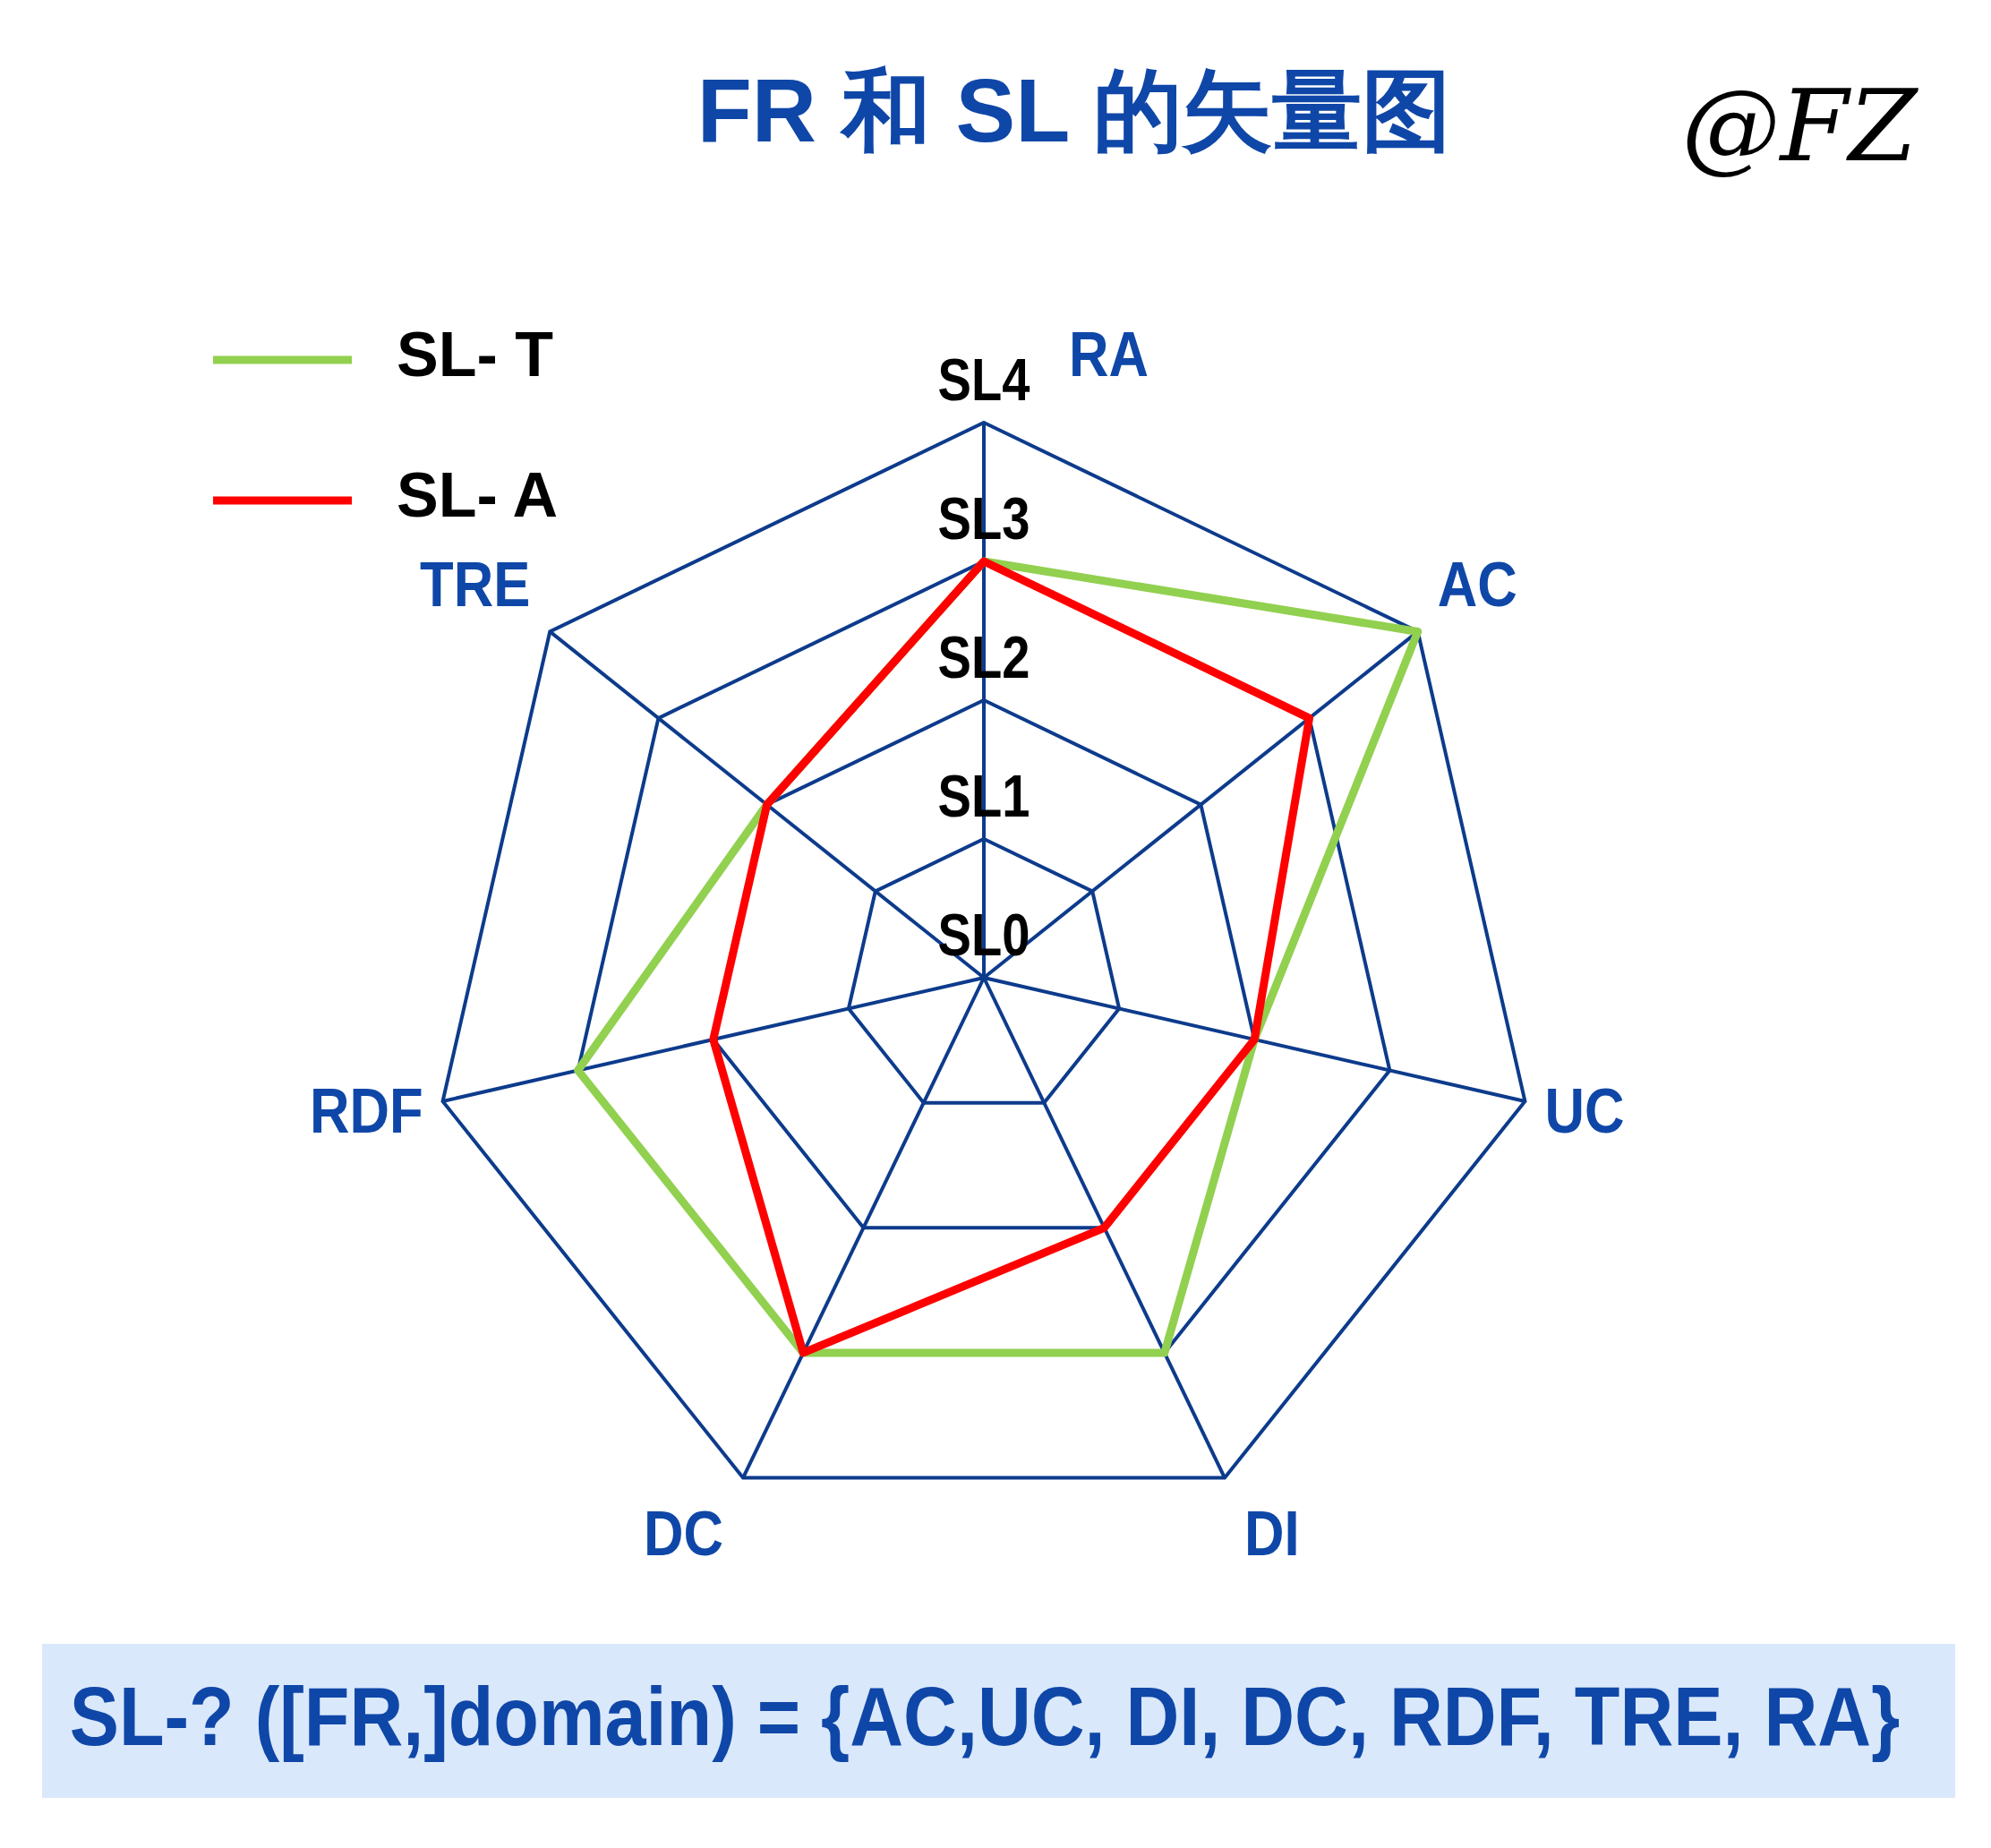  What do you see at coordinates (1477, 584) in the screenshot?
I see `spoke-label: AC` at bounding box center [1477, 584].